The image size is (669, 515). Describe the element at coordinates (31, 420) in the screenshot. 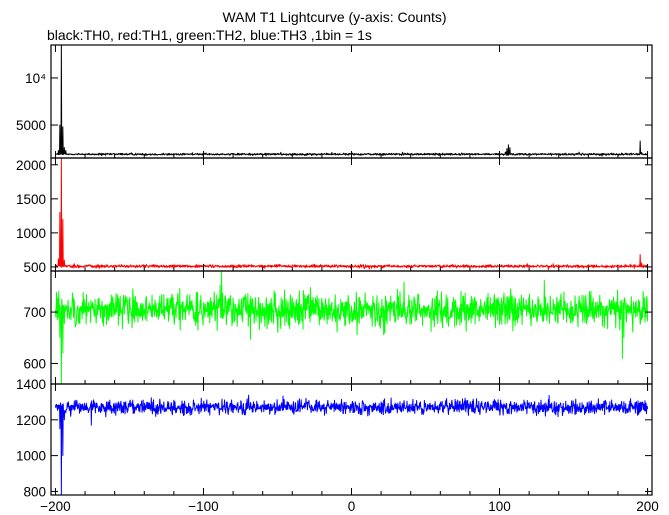

I see `y-tick-label: 1200` at that location.